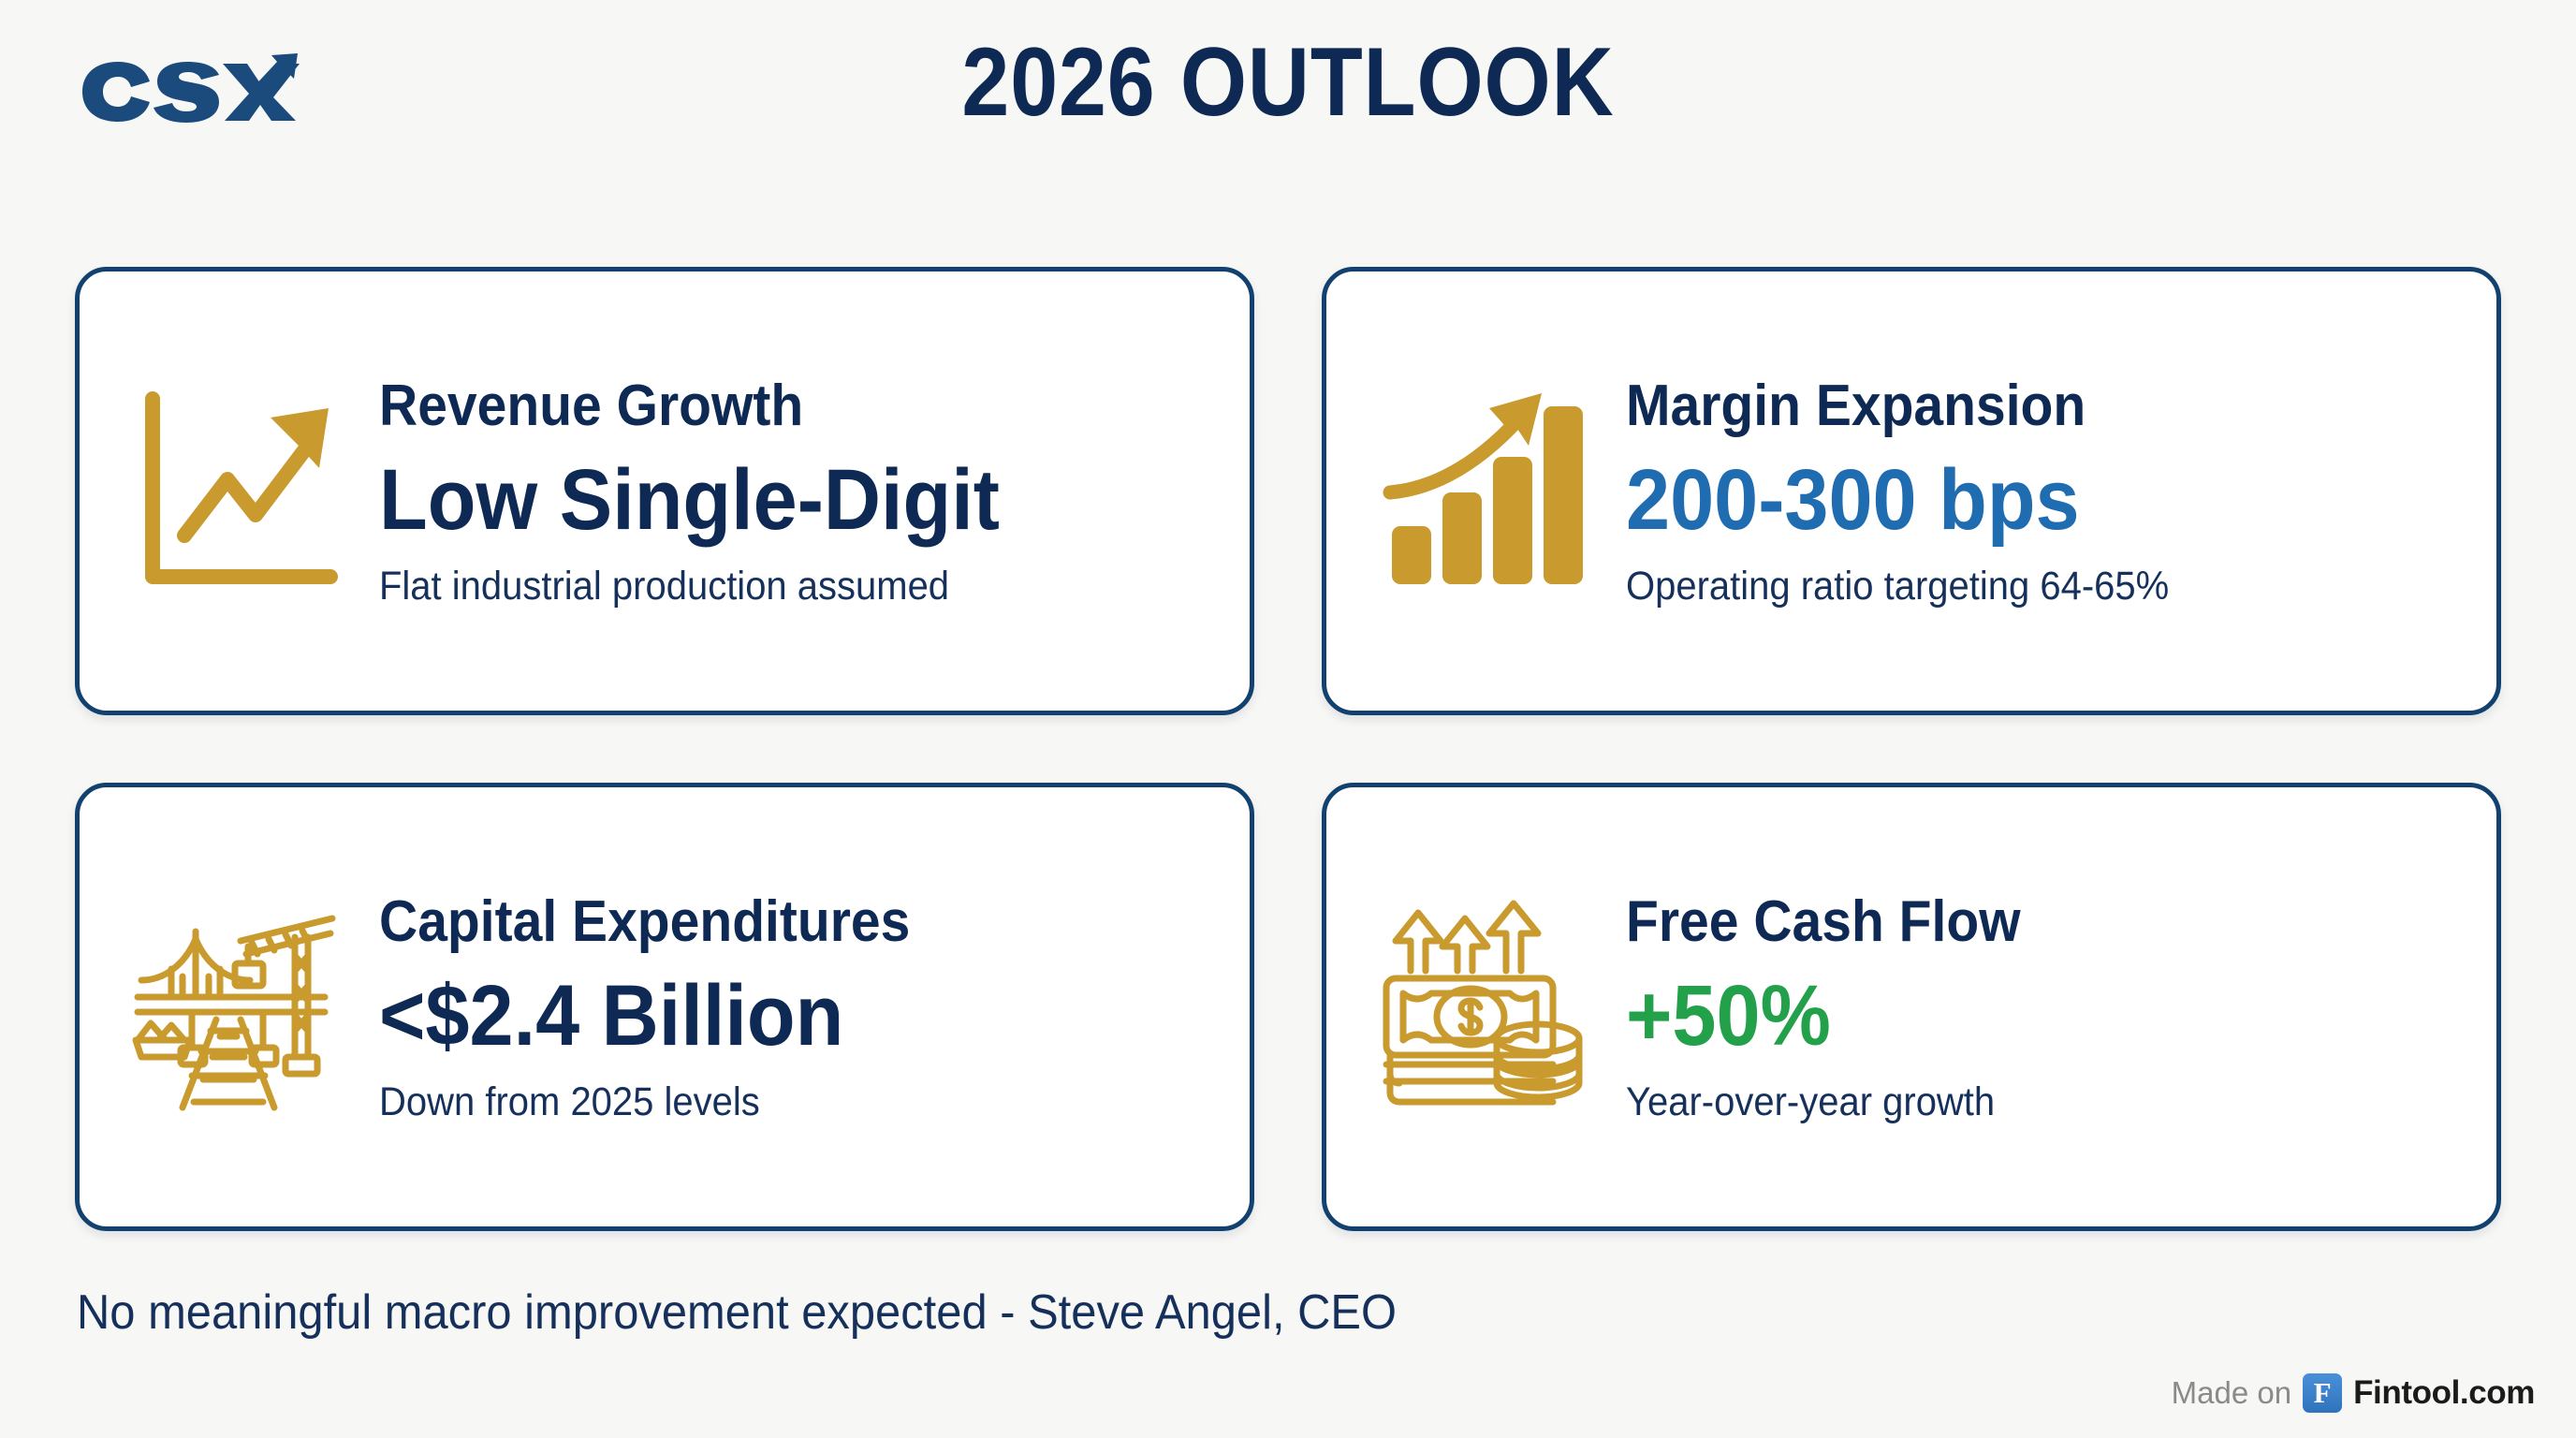  I want to click on line-chart-up-icon, so click(238, 491).